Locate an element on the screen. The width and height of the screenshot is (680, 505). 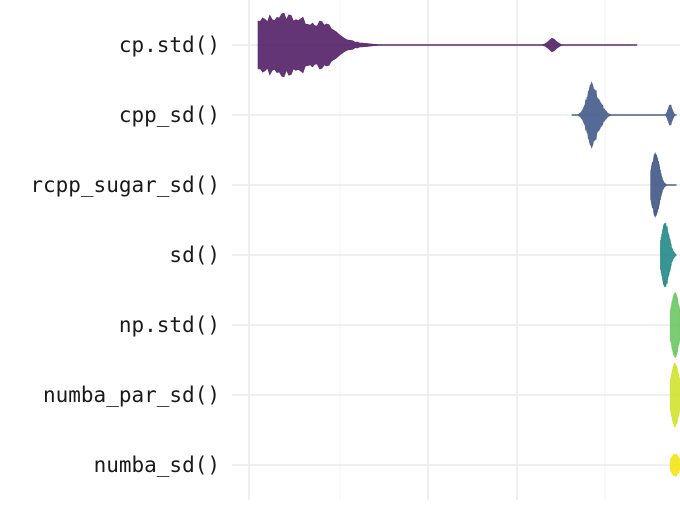
y-tick-label: cpp_sd() is located at coordinates (169, 115).